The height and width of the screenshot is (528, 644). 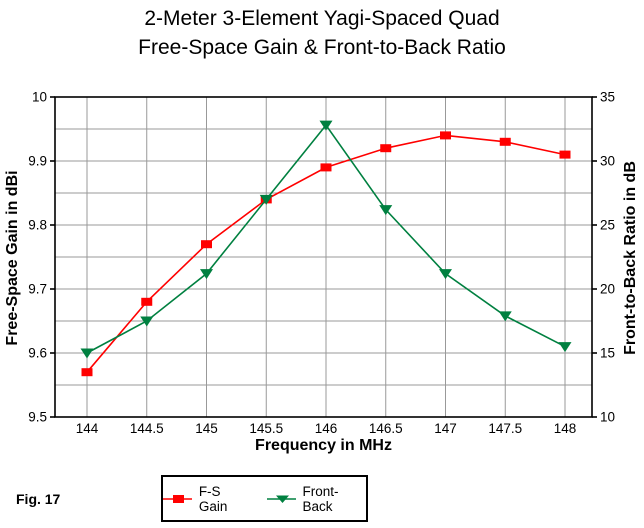 I want to click on x-tick-label: 147, so click(x=445, y=428).